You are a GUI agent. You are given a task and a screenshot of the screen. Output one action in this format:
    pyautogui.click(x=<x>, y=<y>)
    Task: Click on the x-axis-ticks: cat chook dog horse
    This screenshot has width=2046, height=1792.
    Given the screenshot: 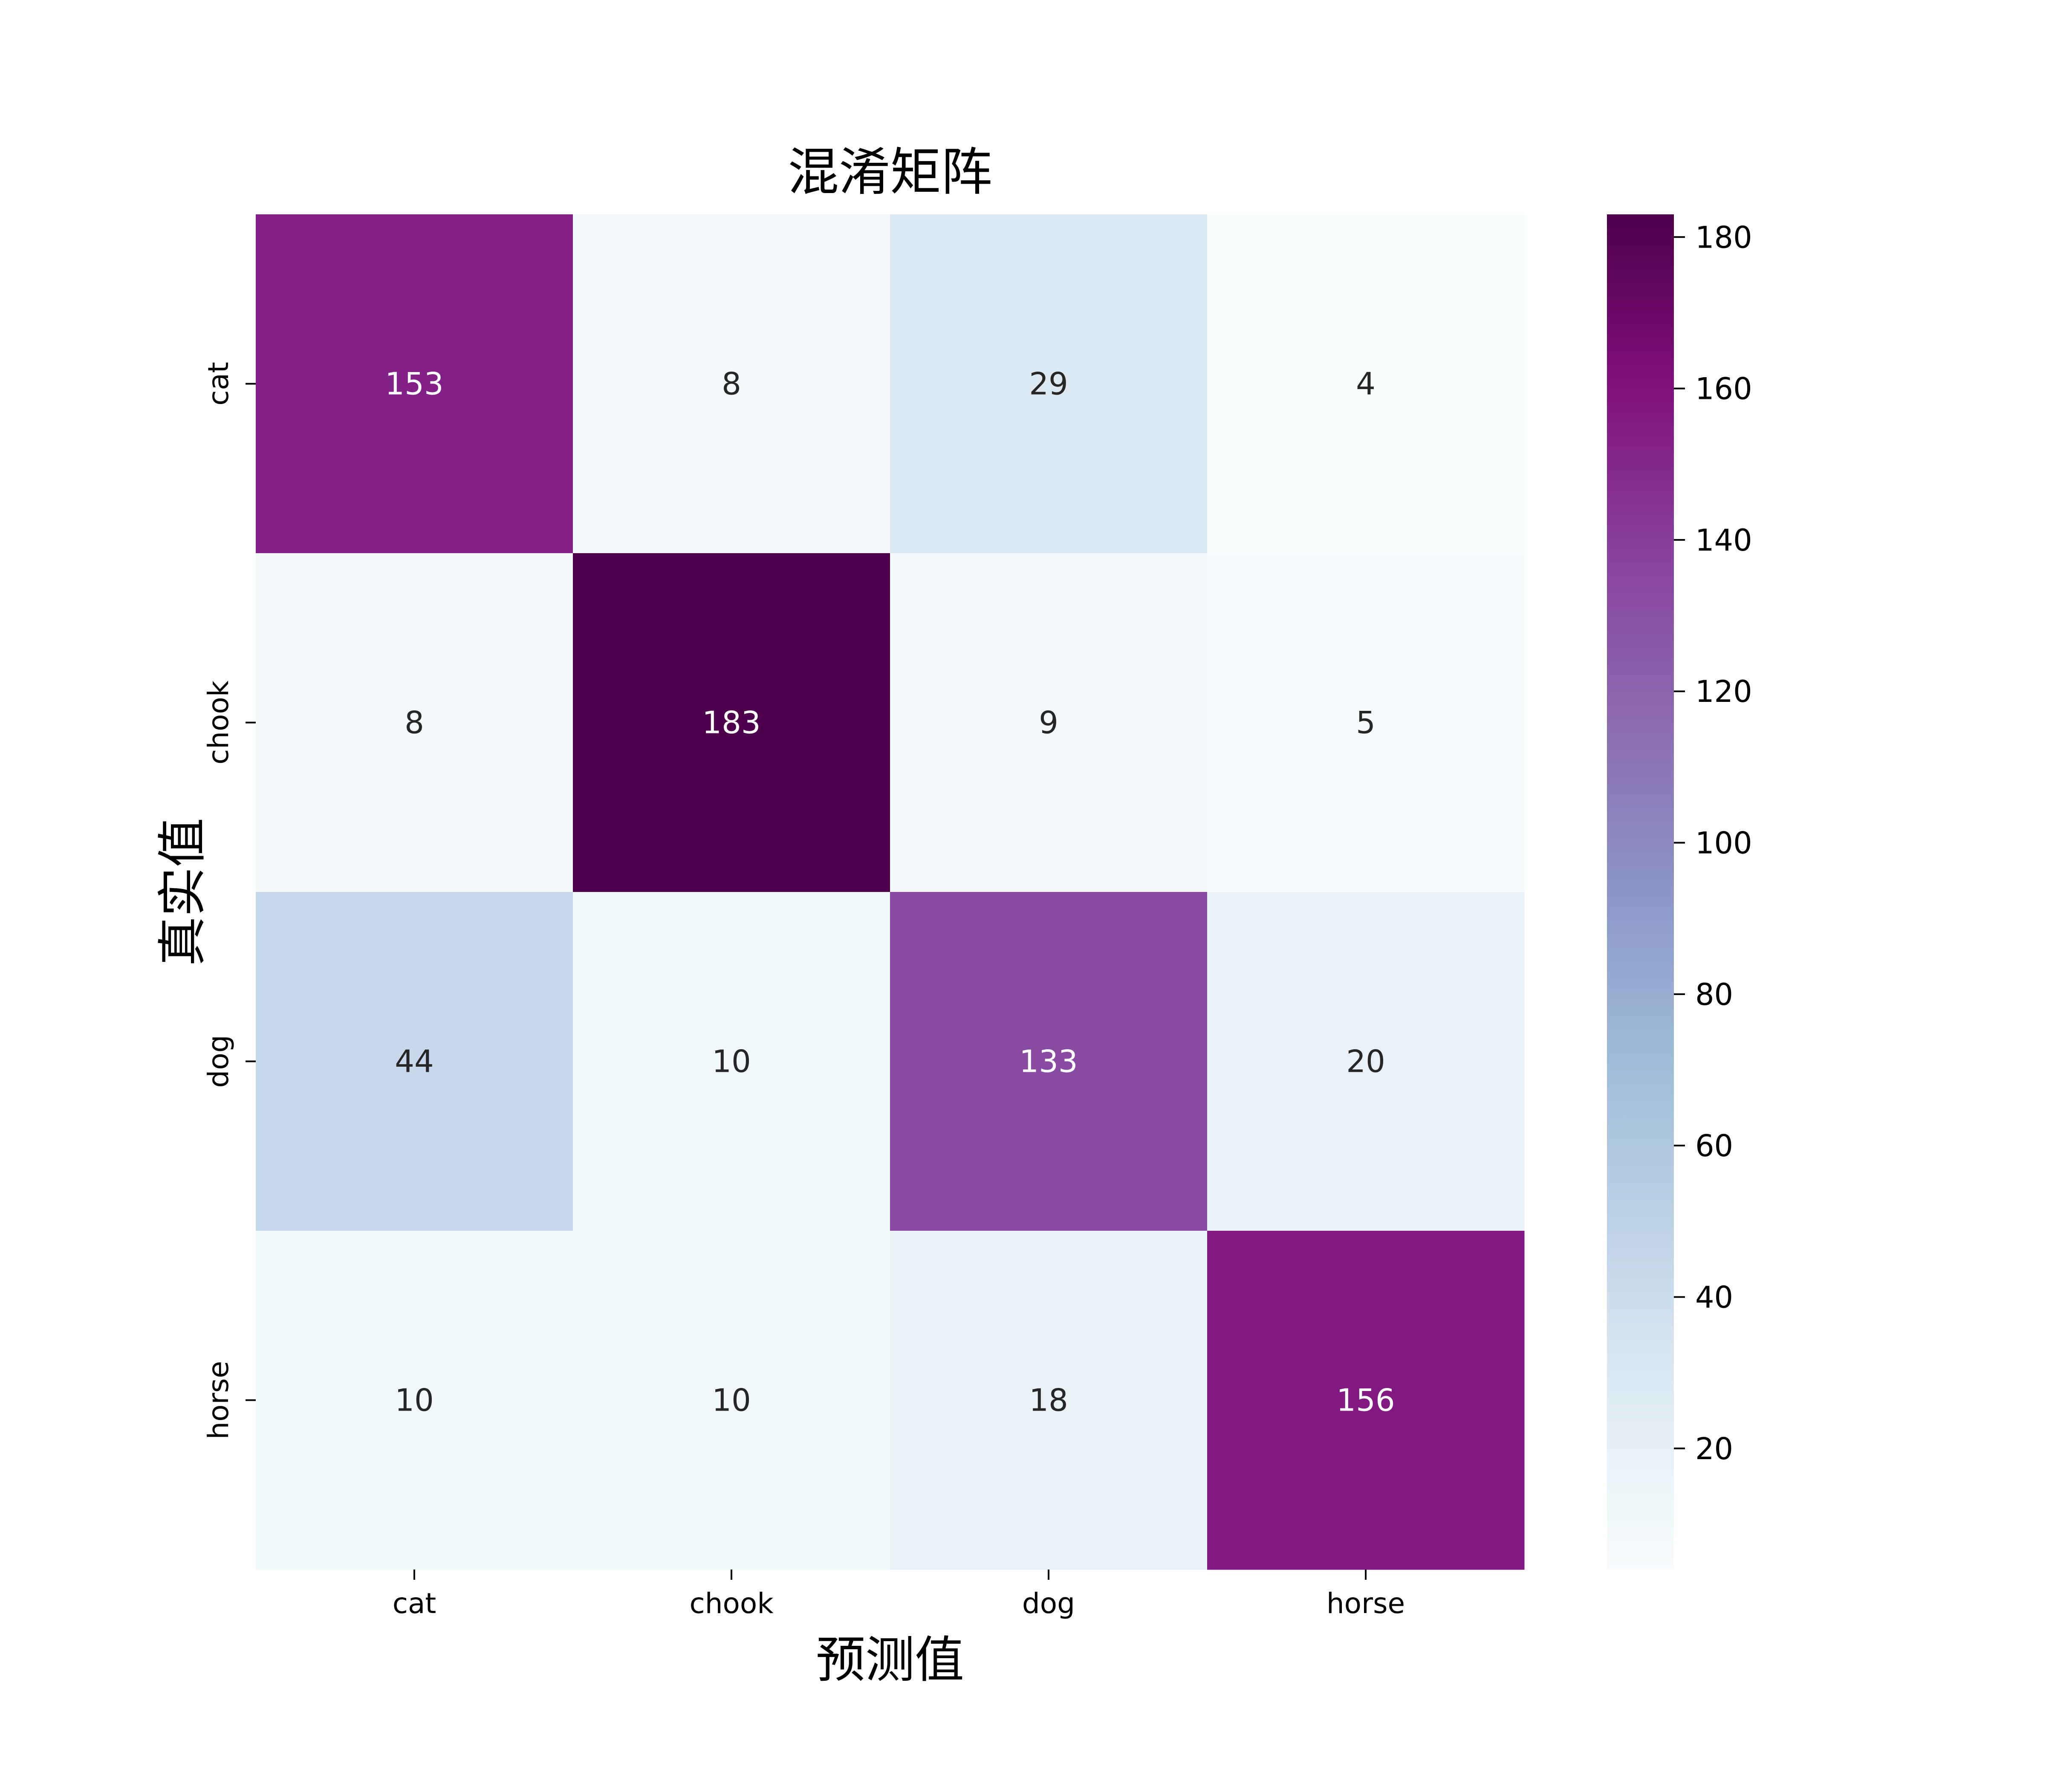 What is the action you would take?
    pyautogui.click(x=899, y=1595)
    